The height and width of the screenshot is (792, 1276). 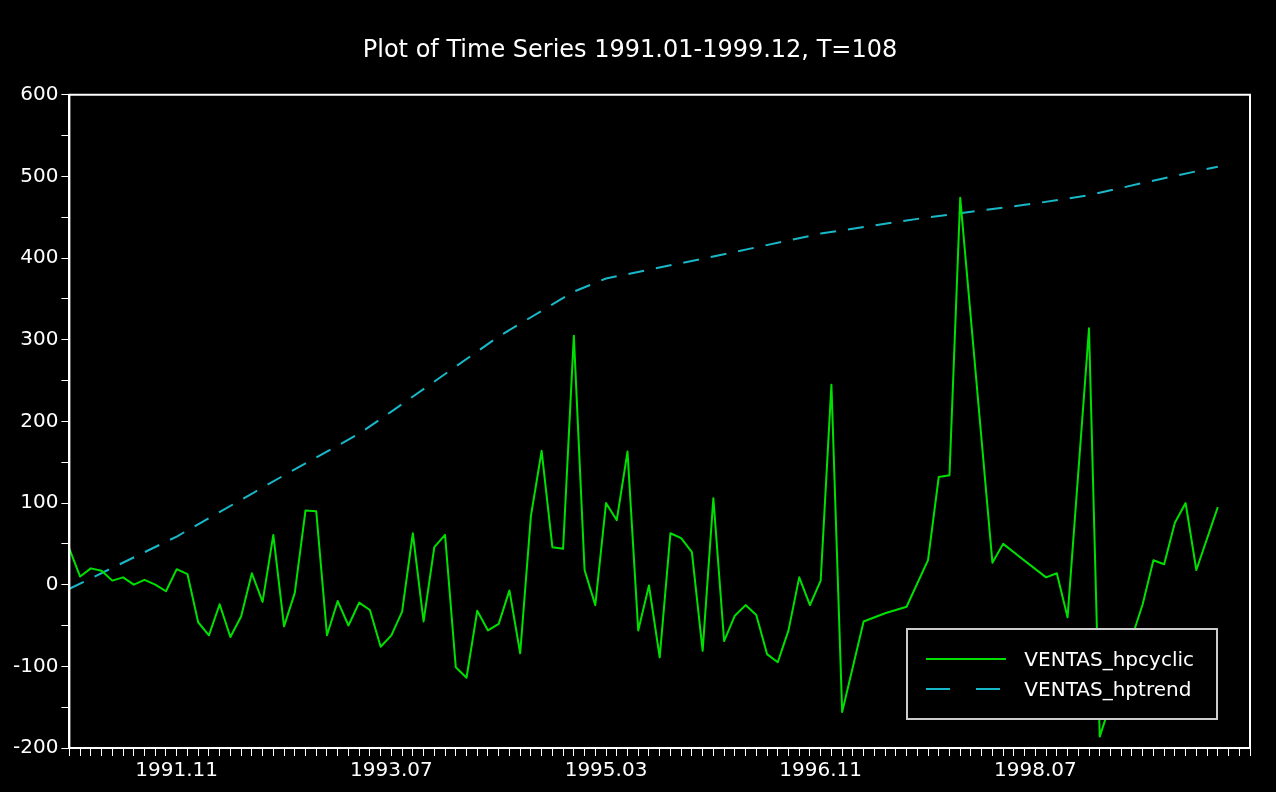 I want to click on y-tick-label: 600, so click(x=39, y=93).